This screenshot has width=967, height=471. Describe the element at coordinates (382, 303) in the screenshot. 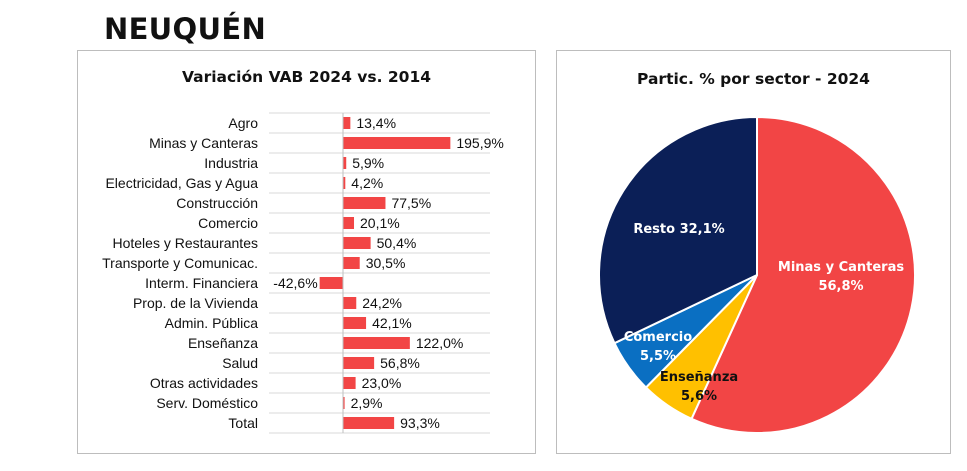

I see `value-label: 24,2%` at that location.